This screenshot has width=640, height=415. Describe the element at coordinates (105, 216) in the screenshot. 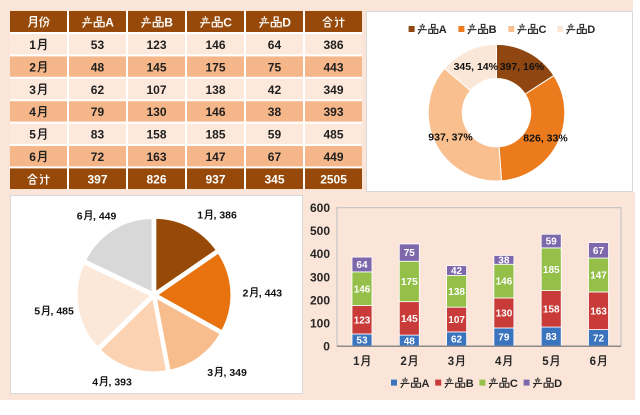

I see `svg-text: , 449` at that location.